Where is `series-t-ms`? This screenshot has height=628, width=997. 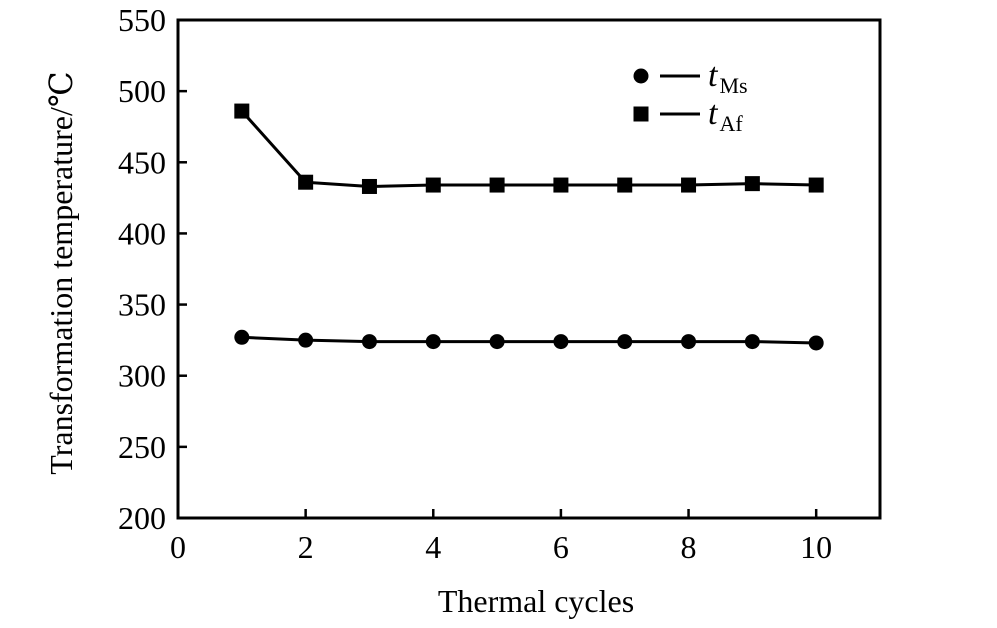 series-t-ms is located at coordinates (529, 340).